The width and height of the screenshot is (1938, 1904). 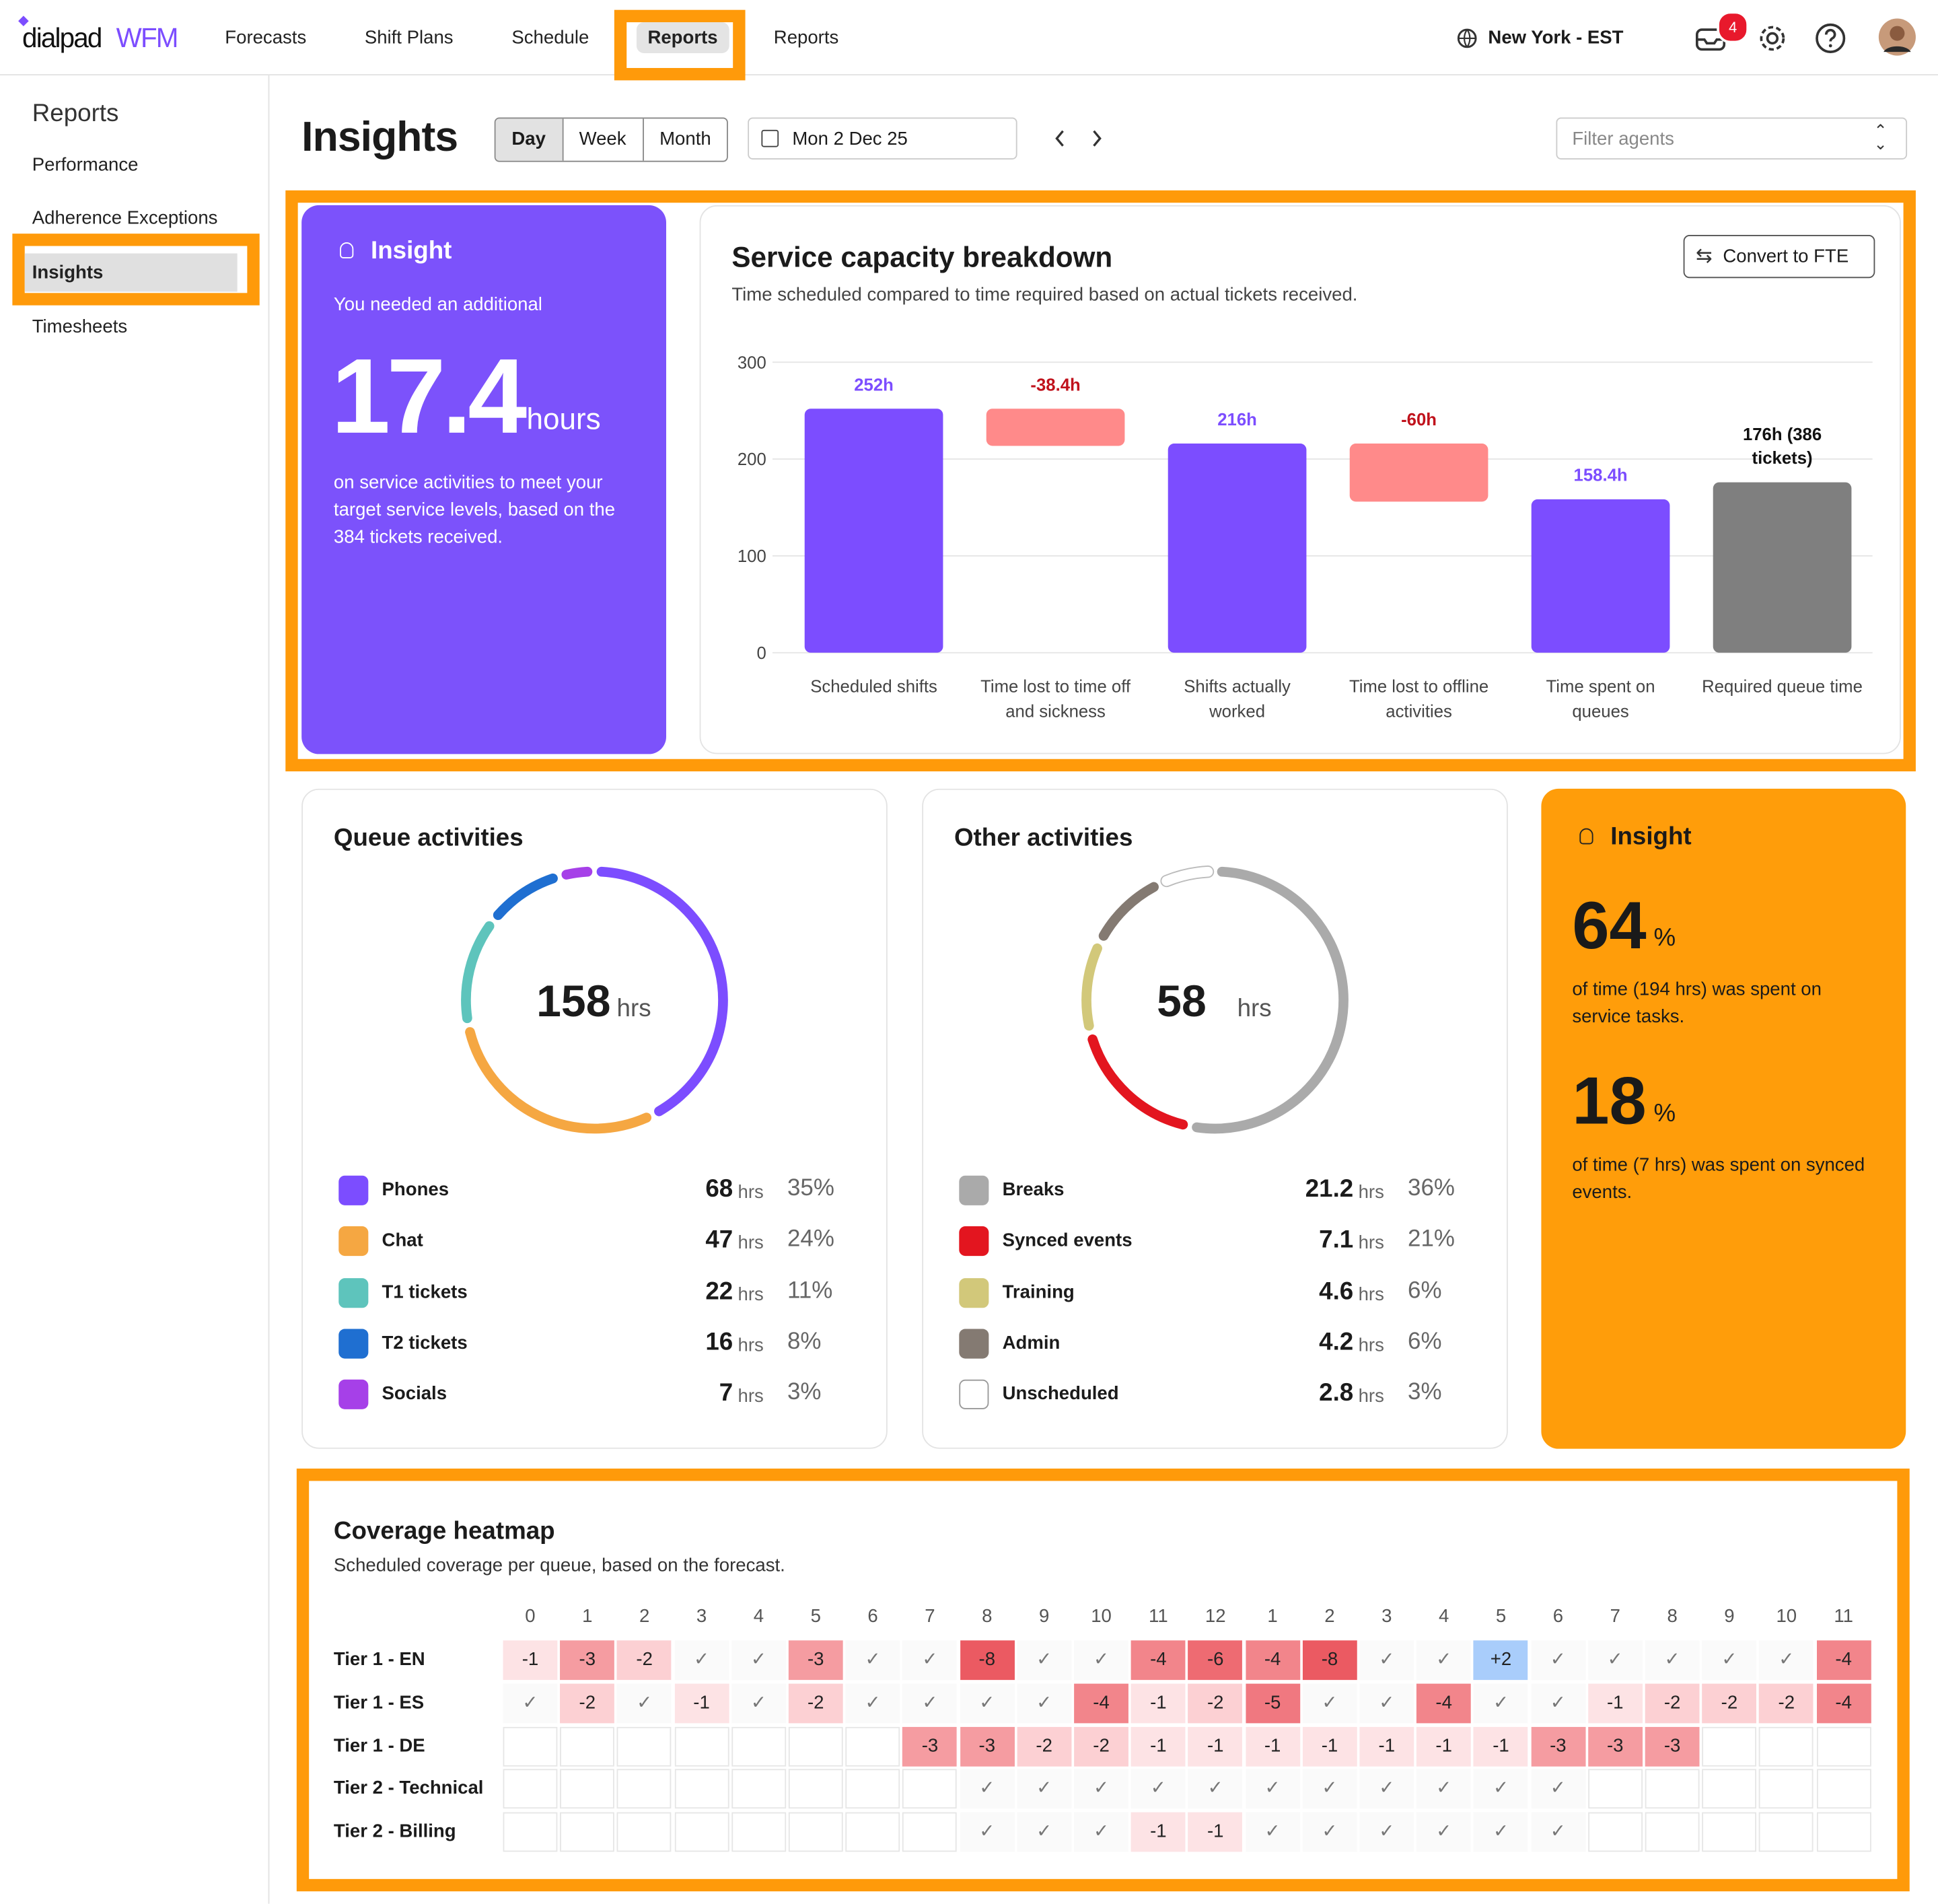 What do you see at coordinates (1432, 1188) in the screenshot?
I see `legend-share: 36%` at bounding box center [1432, 1188].